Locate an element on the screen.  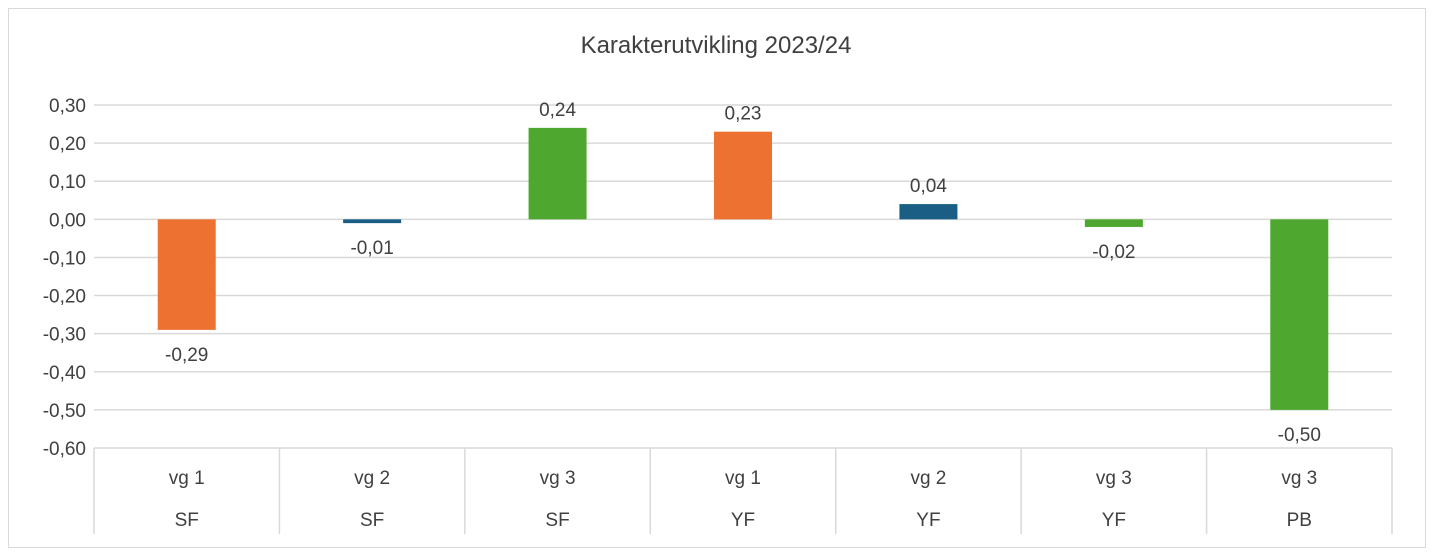
data-label: -0,29 is located at coordinates (186, 355).